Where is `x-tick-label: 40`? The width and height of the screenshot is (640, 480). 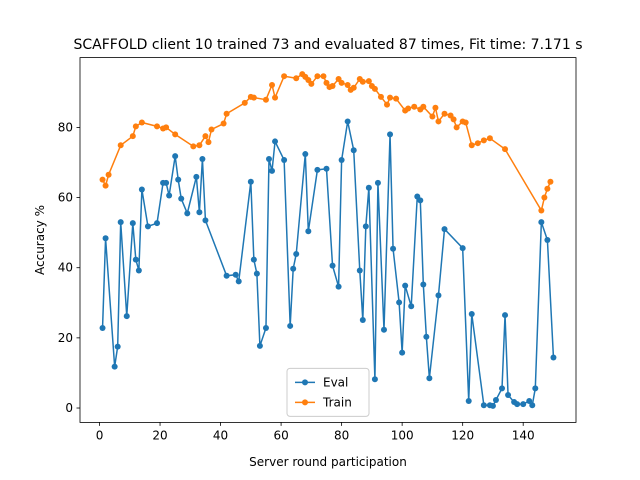 x-tick-label: 40 is located at coordinates (220, 435).